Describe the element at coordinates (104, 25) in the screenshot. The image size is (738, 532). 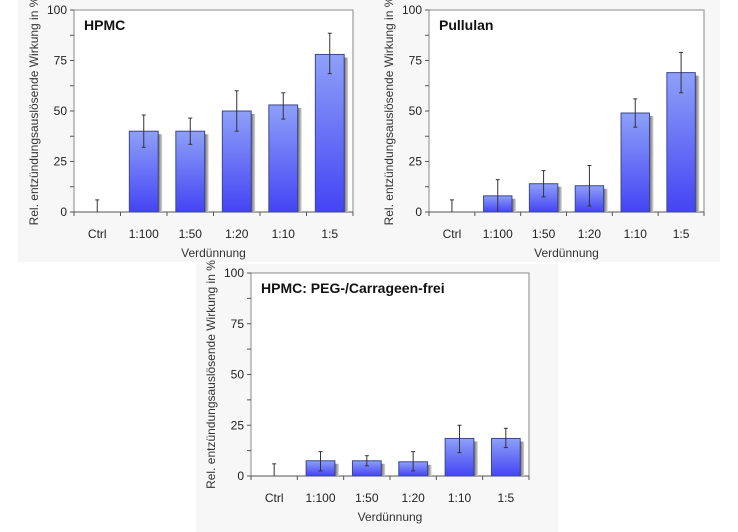
I see `panel-title: HPMC` at that location.